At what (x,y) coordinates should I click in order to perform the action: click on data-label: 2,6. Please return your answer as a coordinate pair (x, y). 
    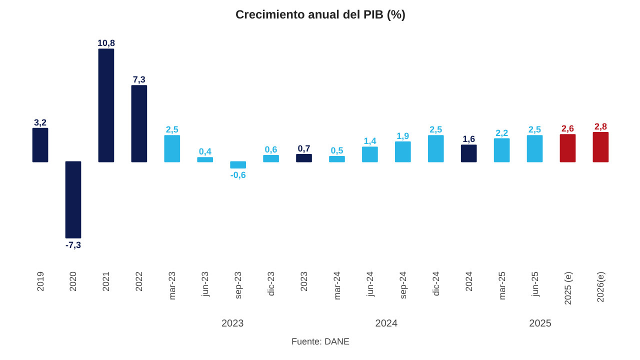
    Looking at the image, I should click on (567, 129).